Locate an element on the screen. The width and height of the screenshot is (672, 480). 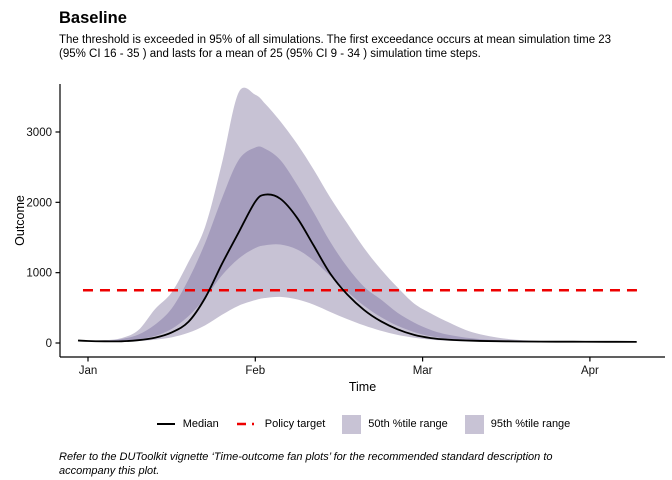
legend-item-median: Median is located at coordinates (187, 424).